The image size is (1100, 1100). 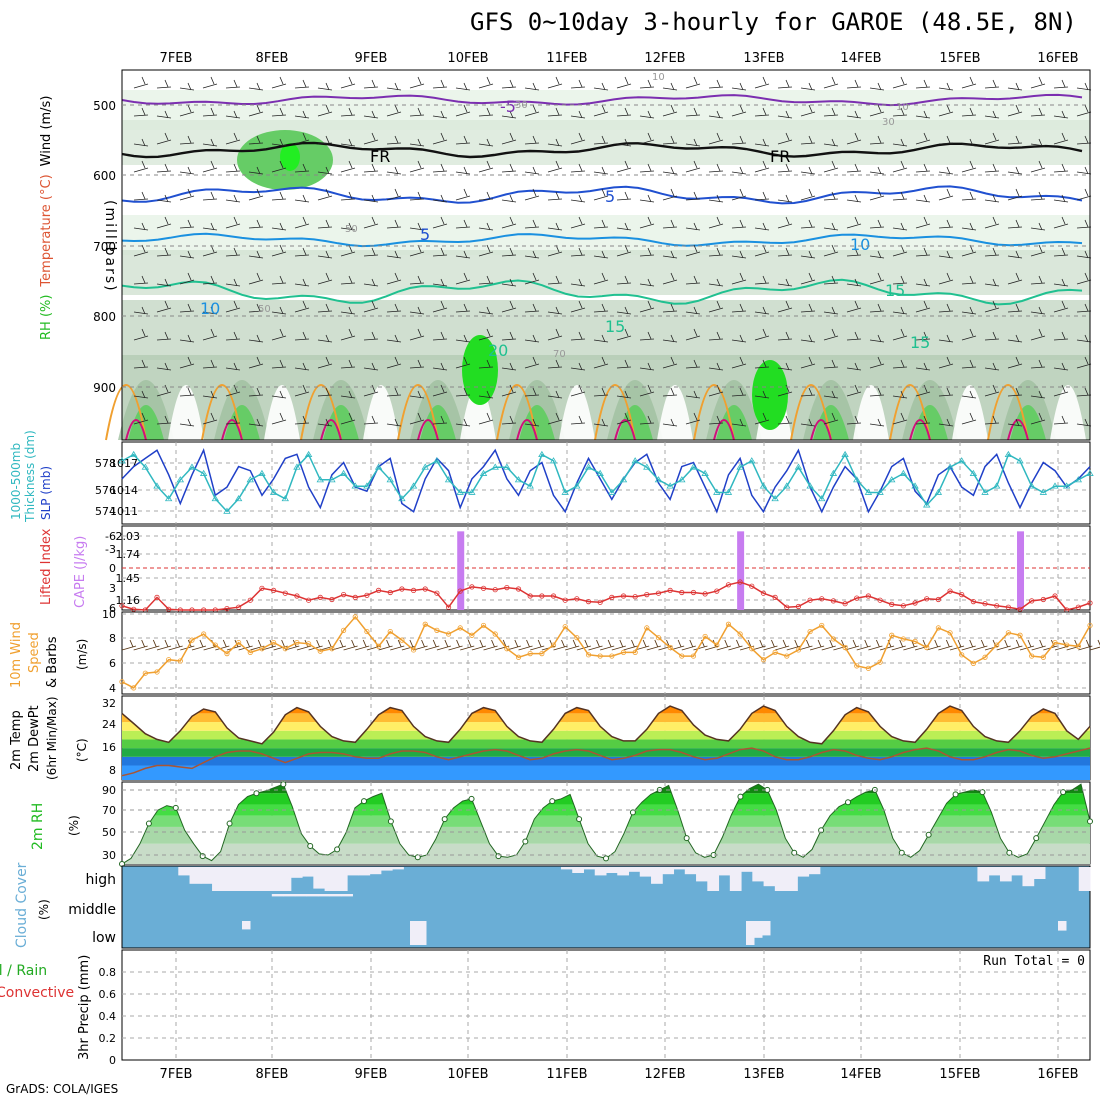 I want to click on date-label-bottom: 13FEB, so click(x=763, y=1074).